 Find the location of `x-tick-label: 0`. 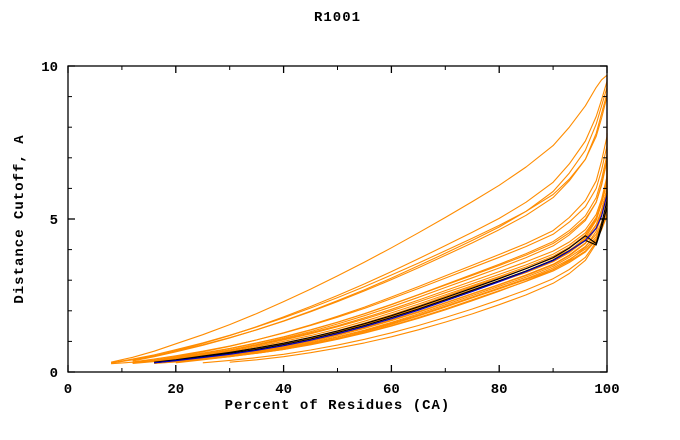

x-tick-label: 0 is located at coordinates (68, 390).